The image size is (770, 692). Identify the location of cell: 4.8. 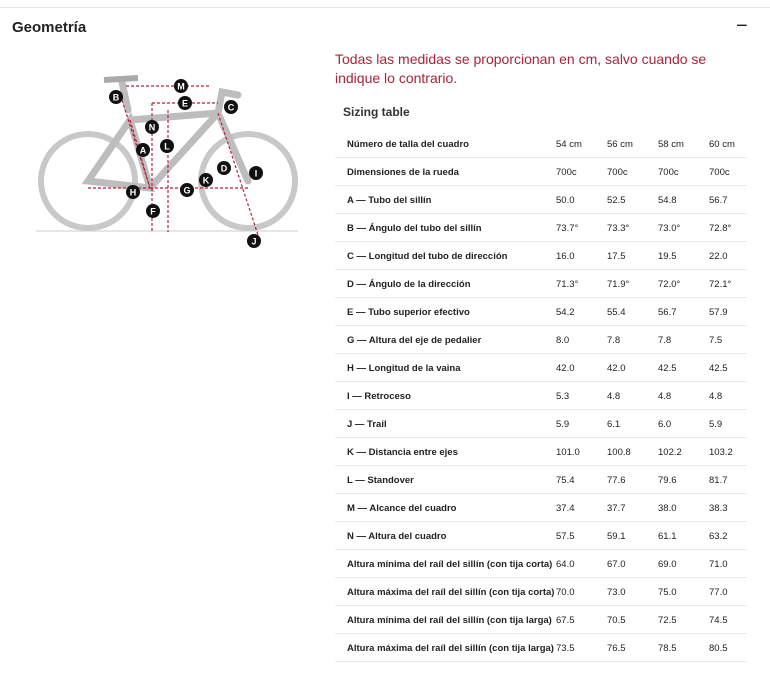
(665, 396).